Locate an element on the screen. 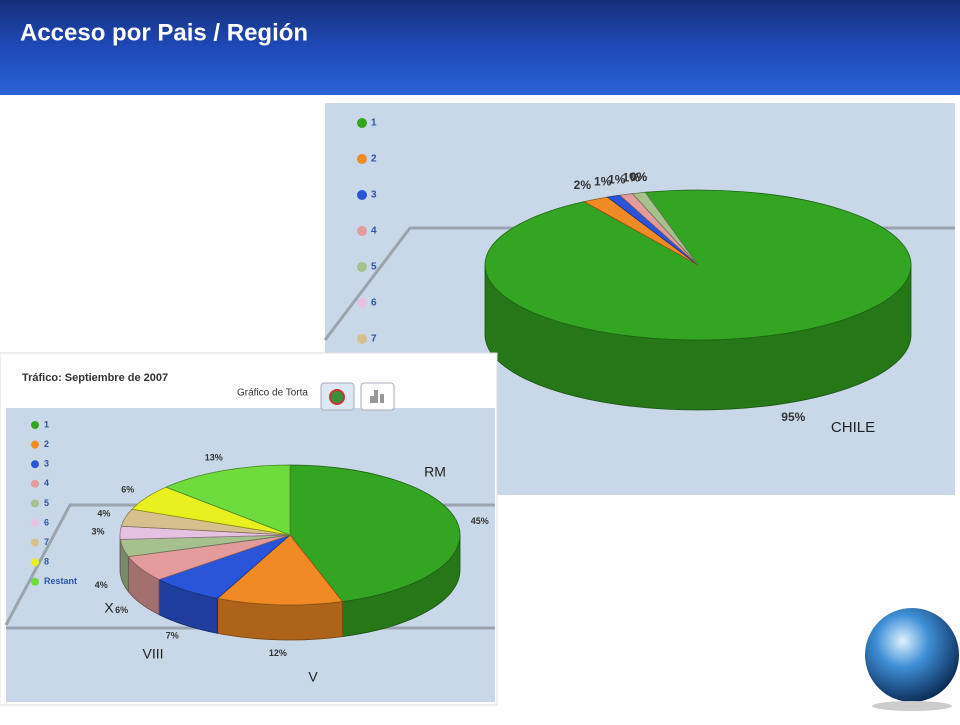 This screenshot has height=725, width=960. chart-subtitle: Gráfico de Torta is located at coordinates (272, 393).